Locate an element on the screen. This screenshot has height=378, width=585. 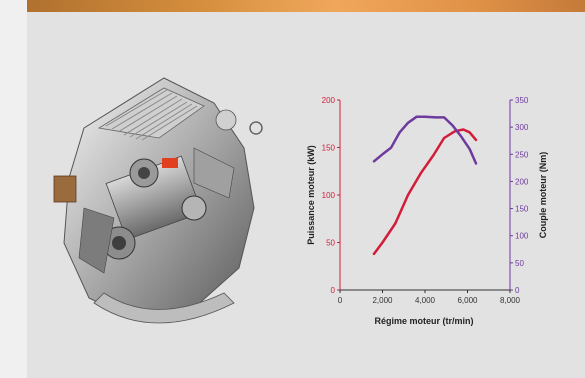
right-y-tick-label: 150 is located at coordinates (522, 209).